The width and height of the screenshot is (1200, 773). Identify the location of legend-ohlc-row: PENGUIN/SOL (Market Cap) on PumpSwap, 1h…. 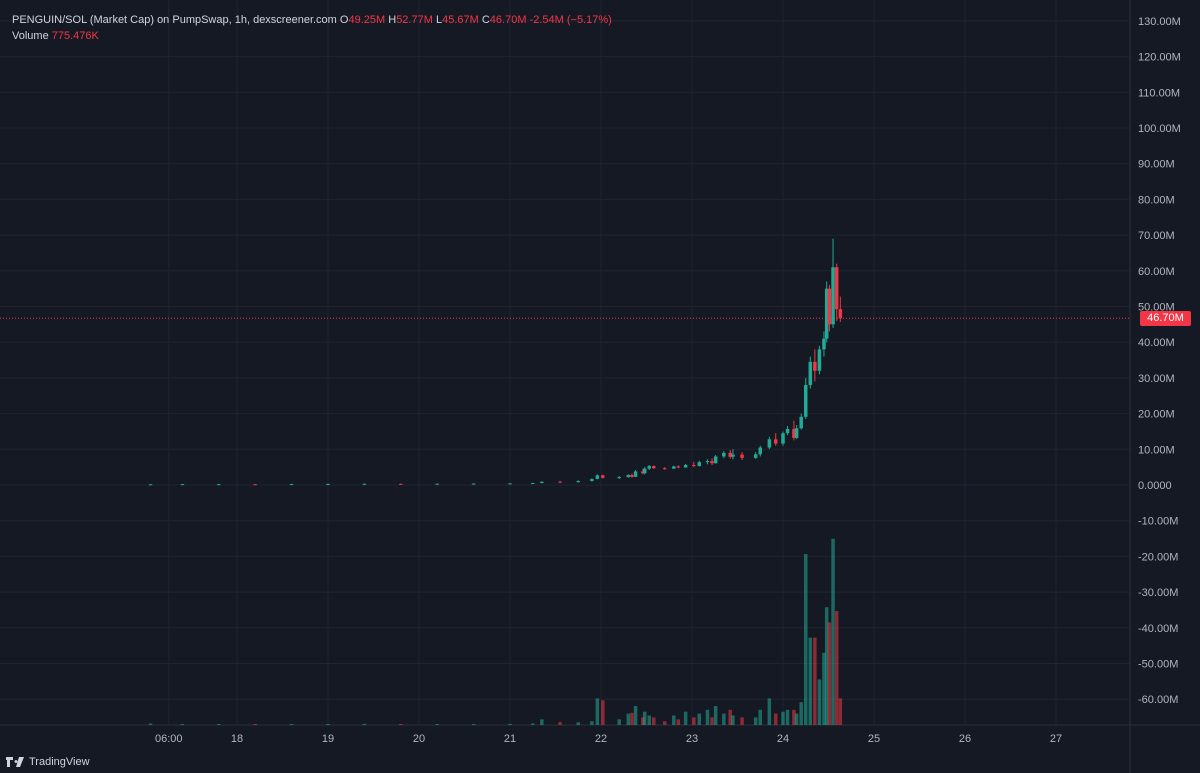
(312, 20).